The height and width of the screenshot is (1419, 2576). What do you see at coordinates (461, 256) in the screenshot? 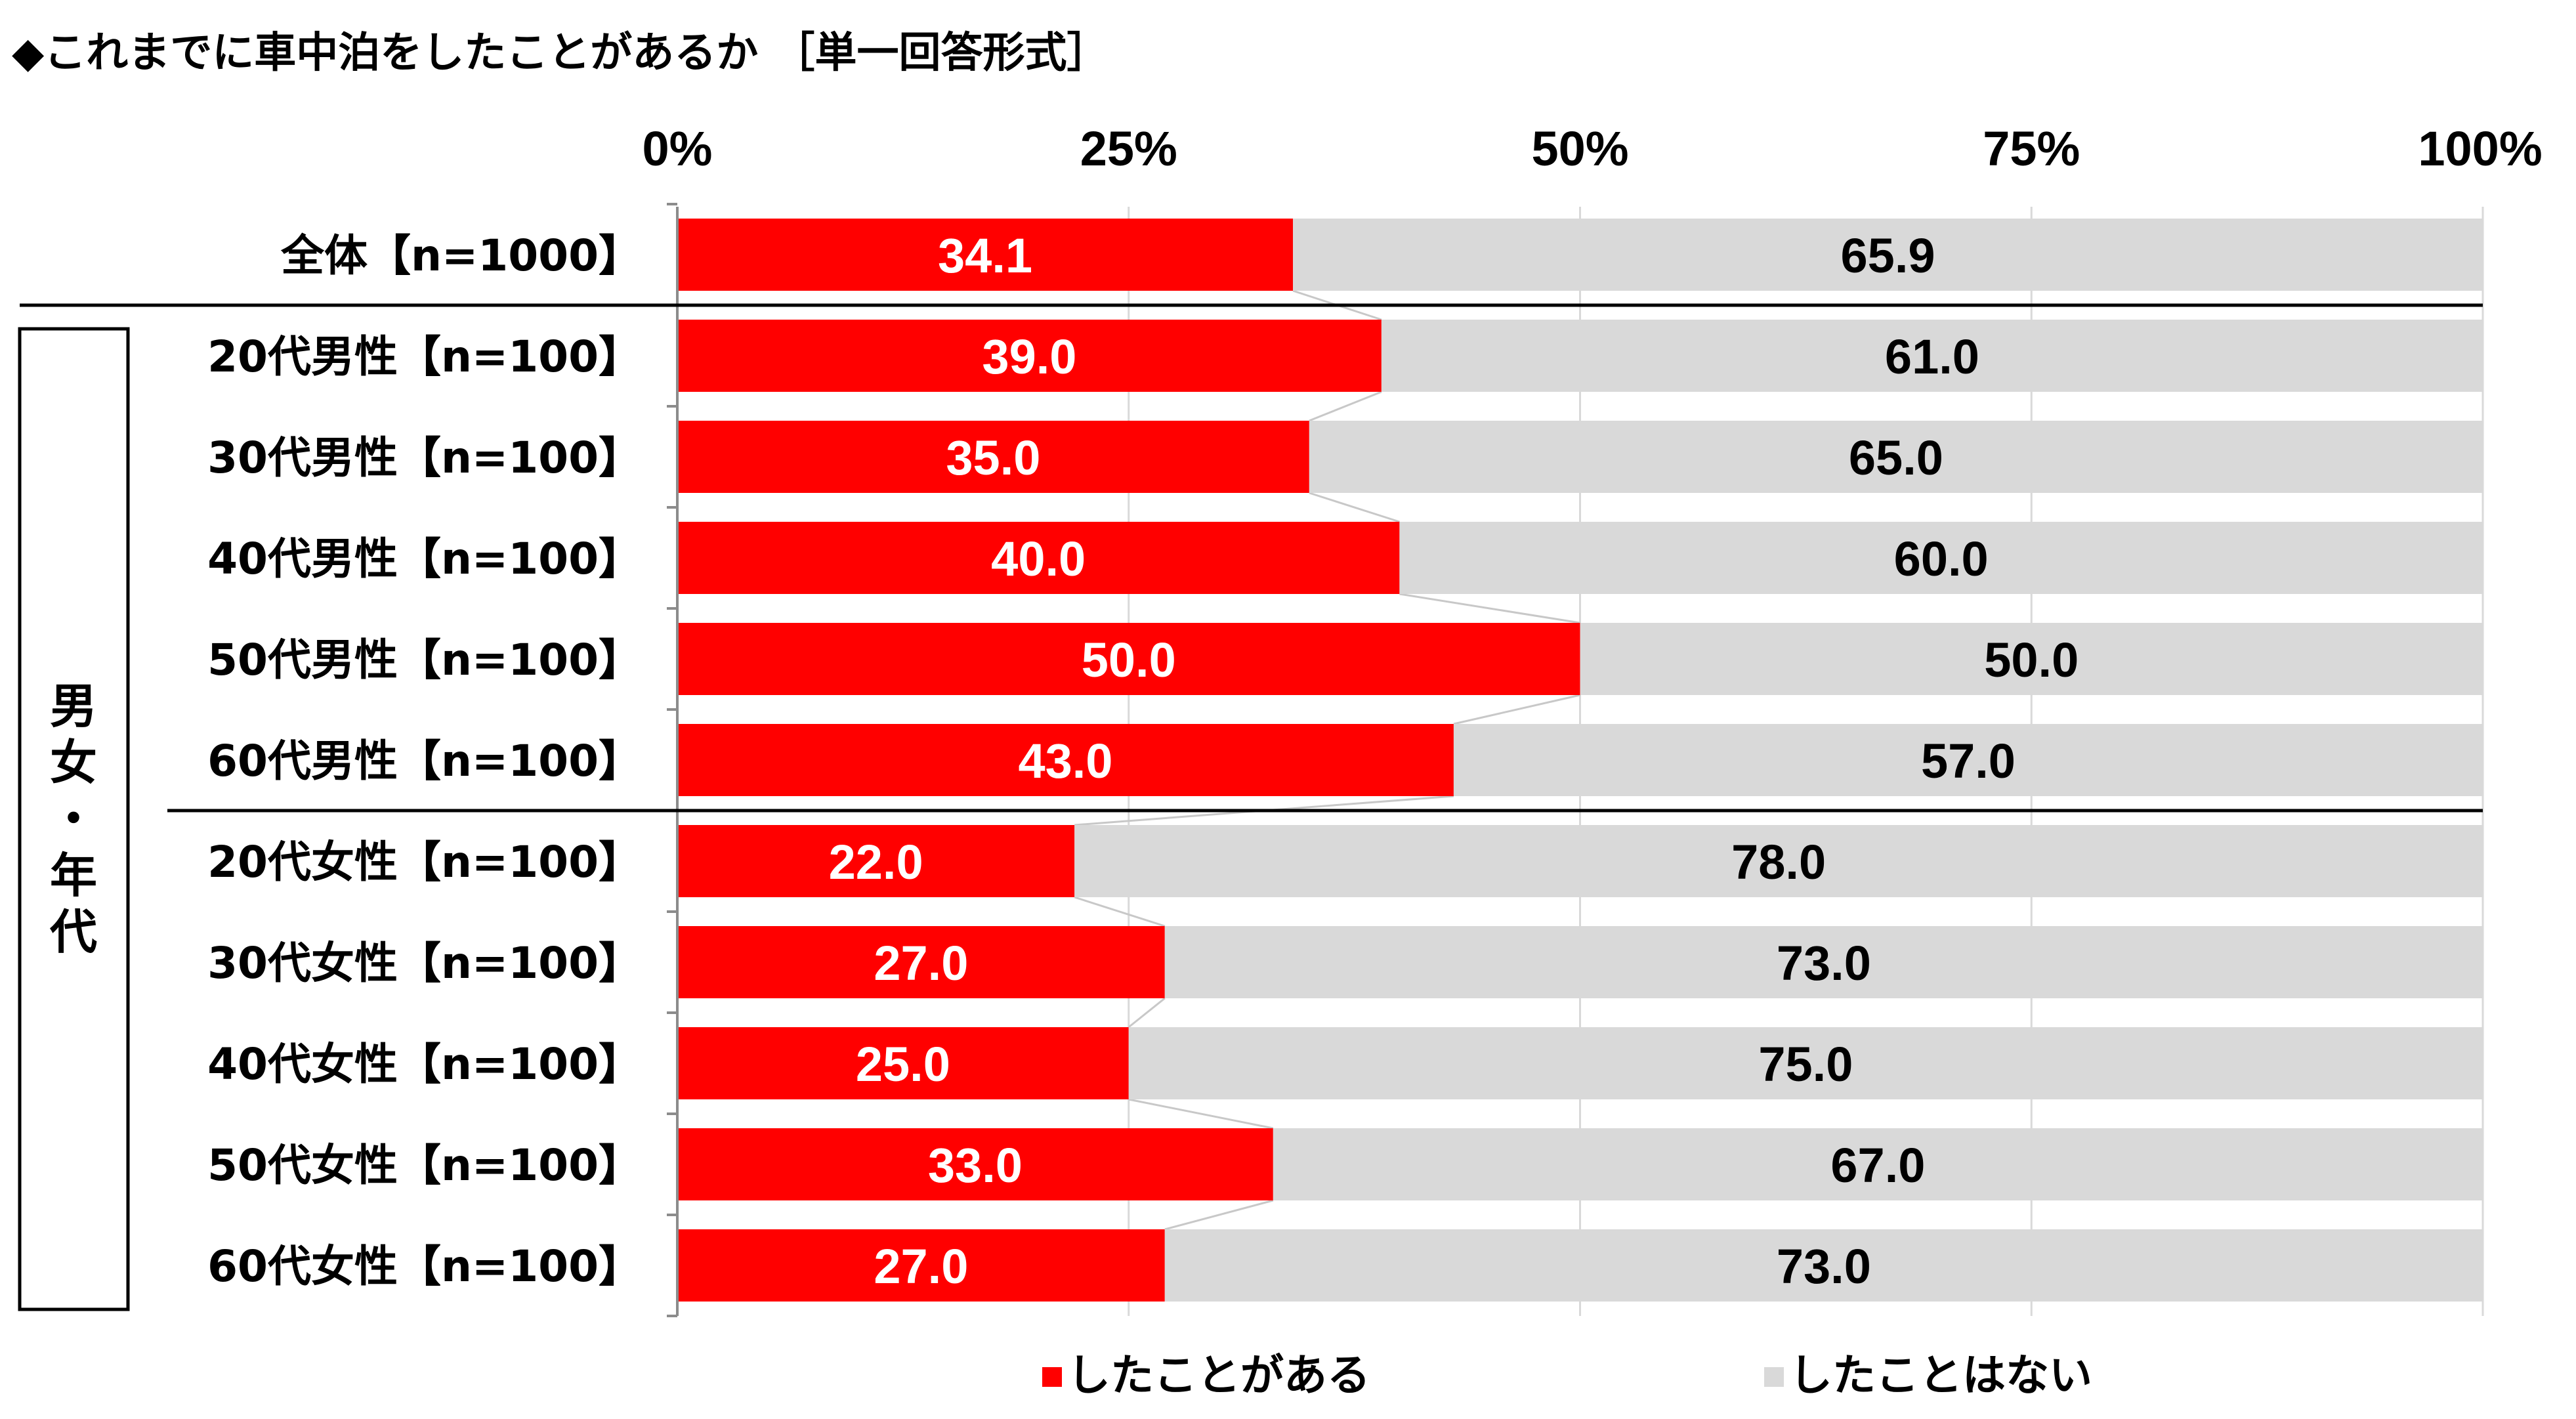
I see `category-label: 全体【n=1000】` at bounding box center [461, 256].